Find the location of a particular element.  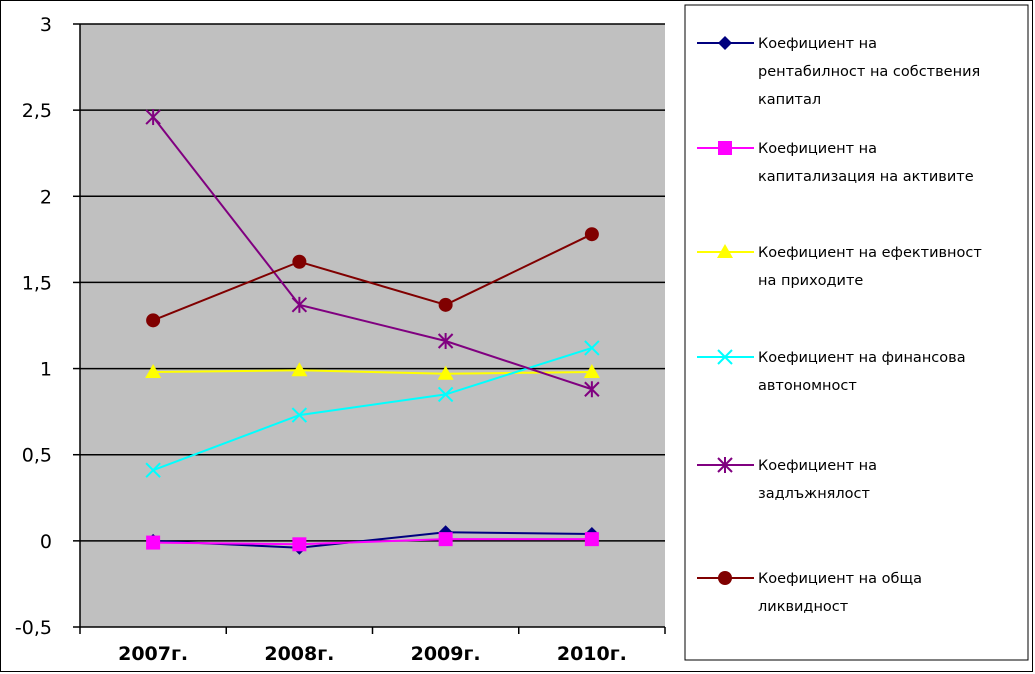

y-tick-label: 2,5 is located at coordinates (37, 111).